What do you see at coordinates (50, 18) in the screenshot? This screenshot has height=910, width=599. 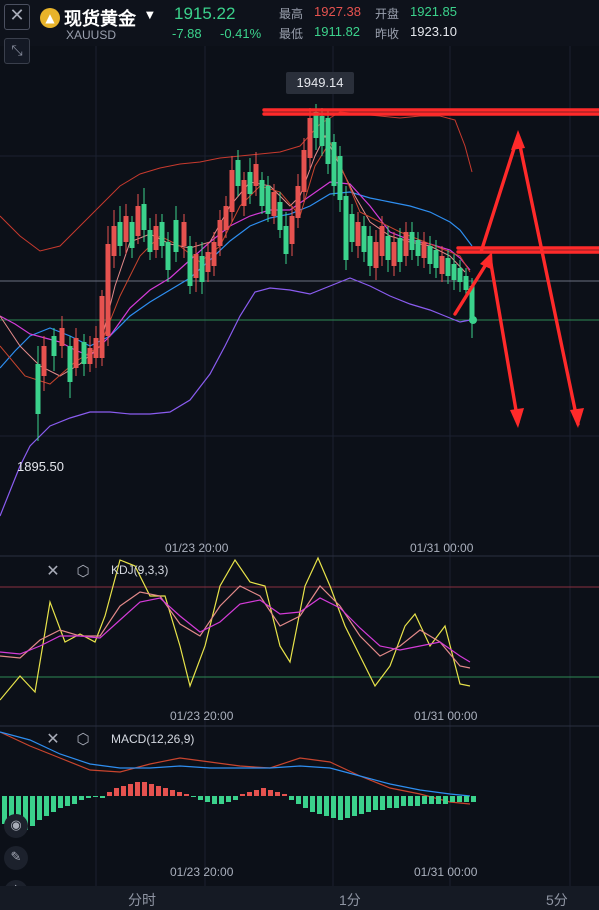 I see `gold-bars-icon: ▲` at bounding box center [50, 18].